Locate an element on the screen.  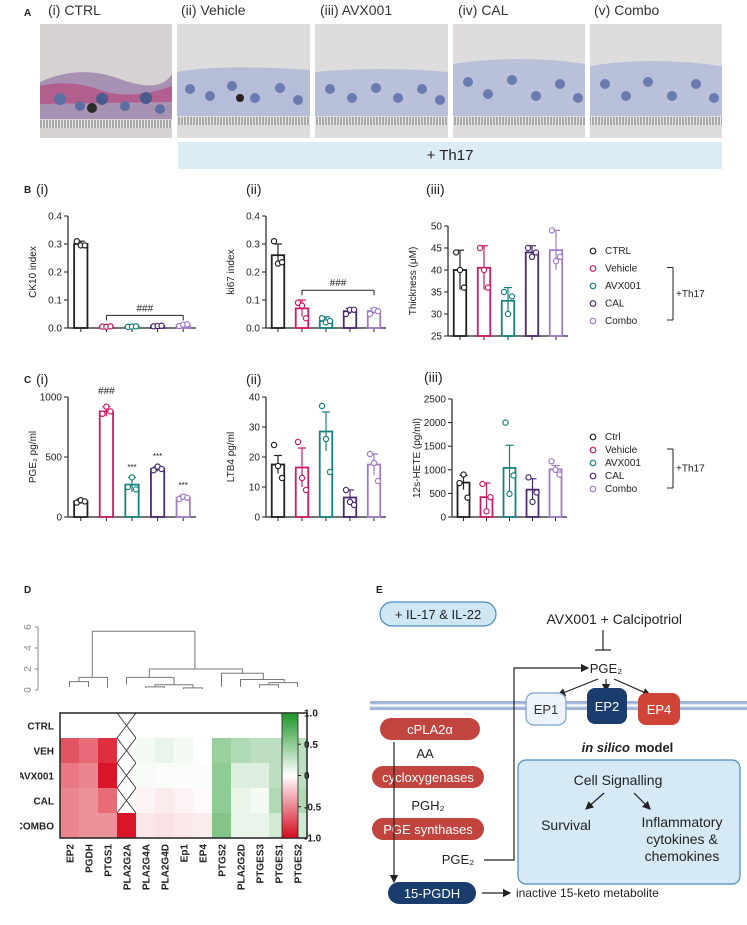
y-tick-label: 2500 is located at coordinates (435, 400).